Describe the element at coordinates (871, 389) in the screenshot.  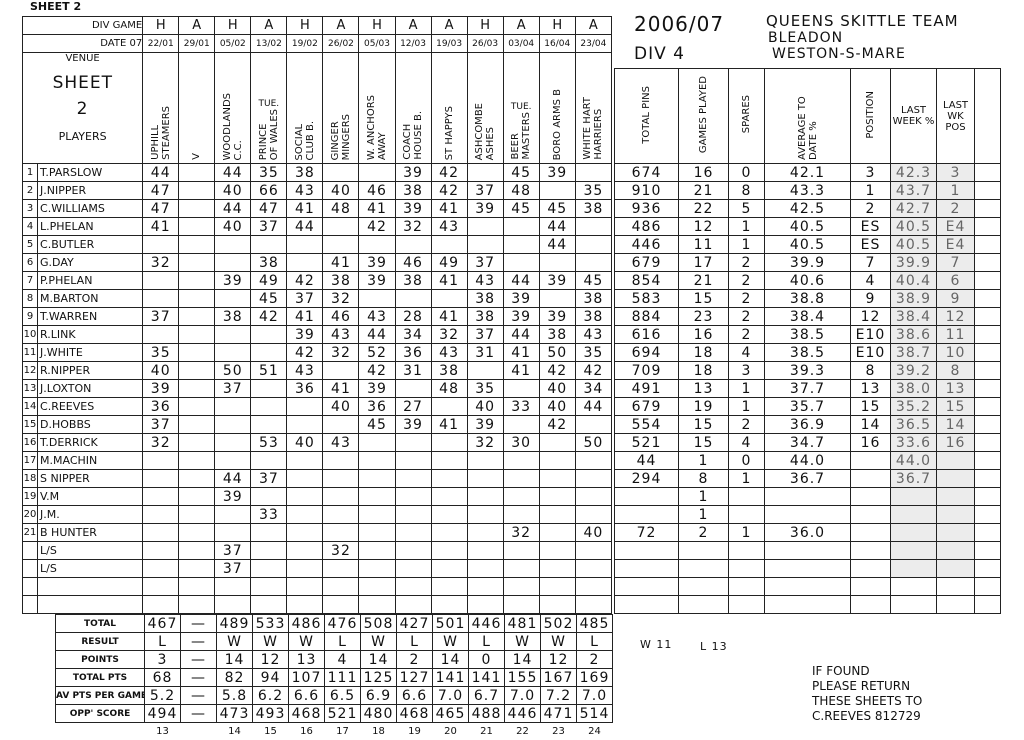
I see `stat: 13` at that location.